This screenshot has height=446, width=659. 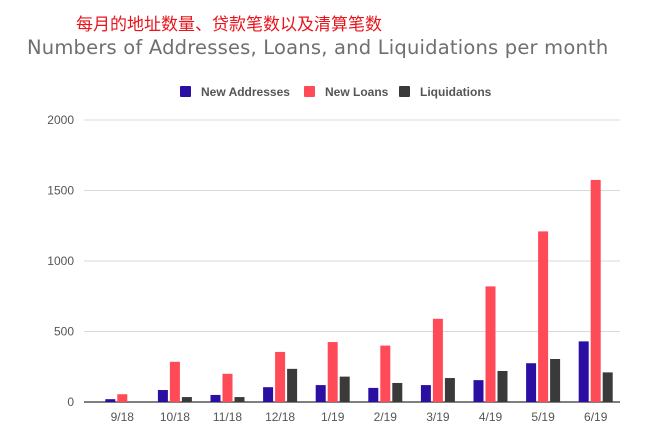 I want to click on y-tick-label: 1500, so click(x=60, y=191).